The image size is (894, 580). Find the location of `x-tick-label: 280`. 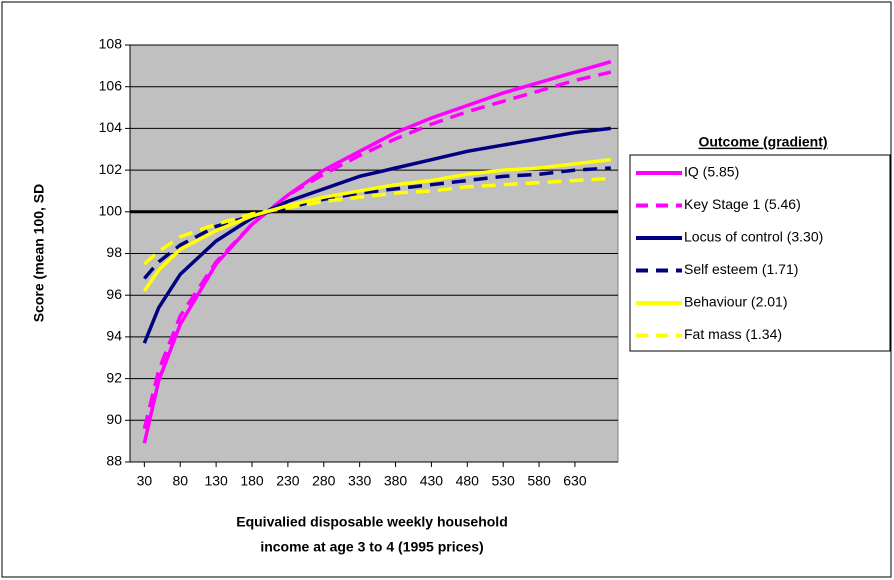

x-tick-label: 280 is located at coordinates (324, 481).